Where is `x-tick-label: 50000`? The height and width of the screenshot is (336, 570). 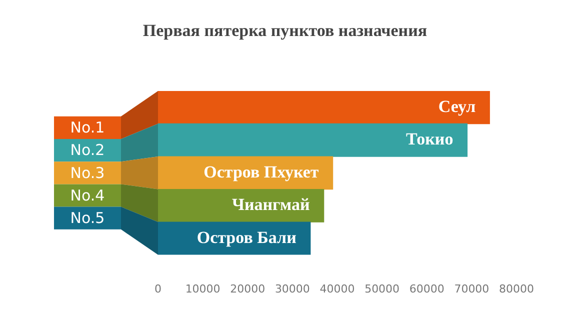
x-tick-label: 50000 is located at coordinates (382, 289).